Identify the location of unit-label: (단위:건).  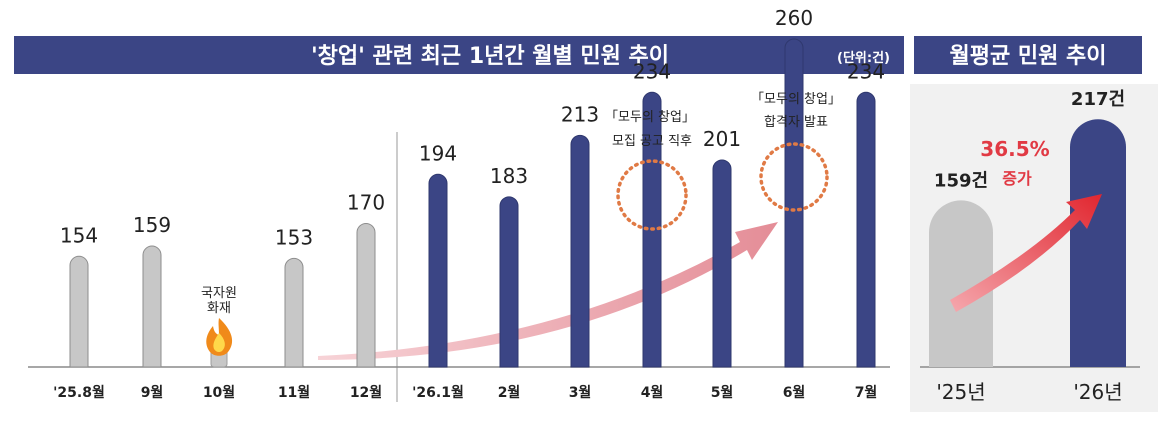
(863, 58).